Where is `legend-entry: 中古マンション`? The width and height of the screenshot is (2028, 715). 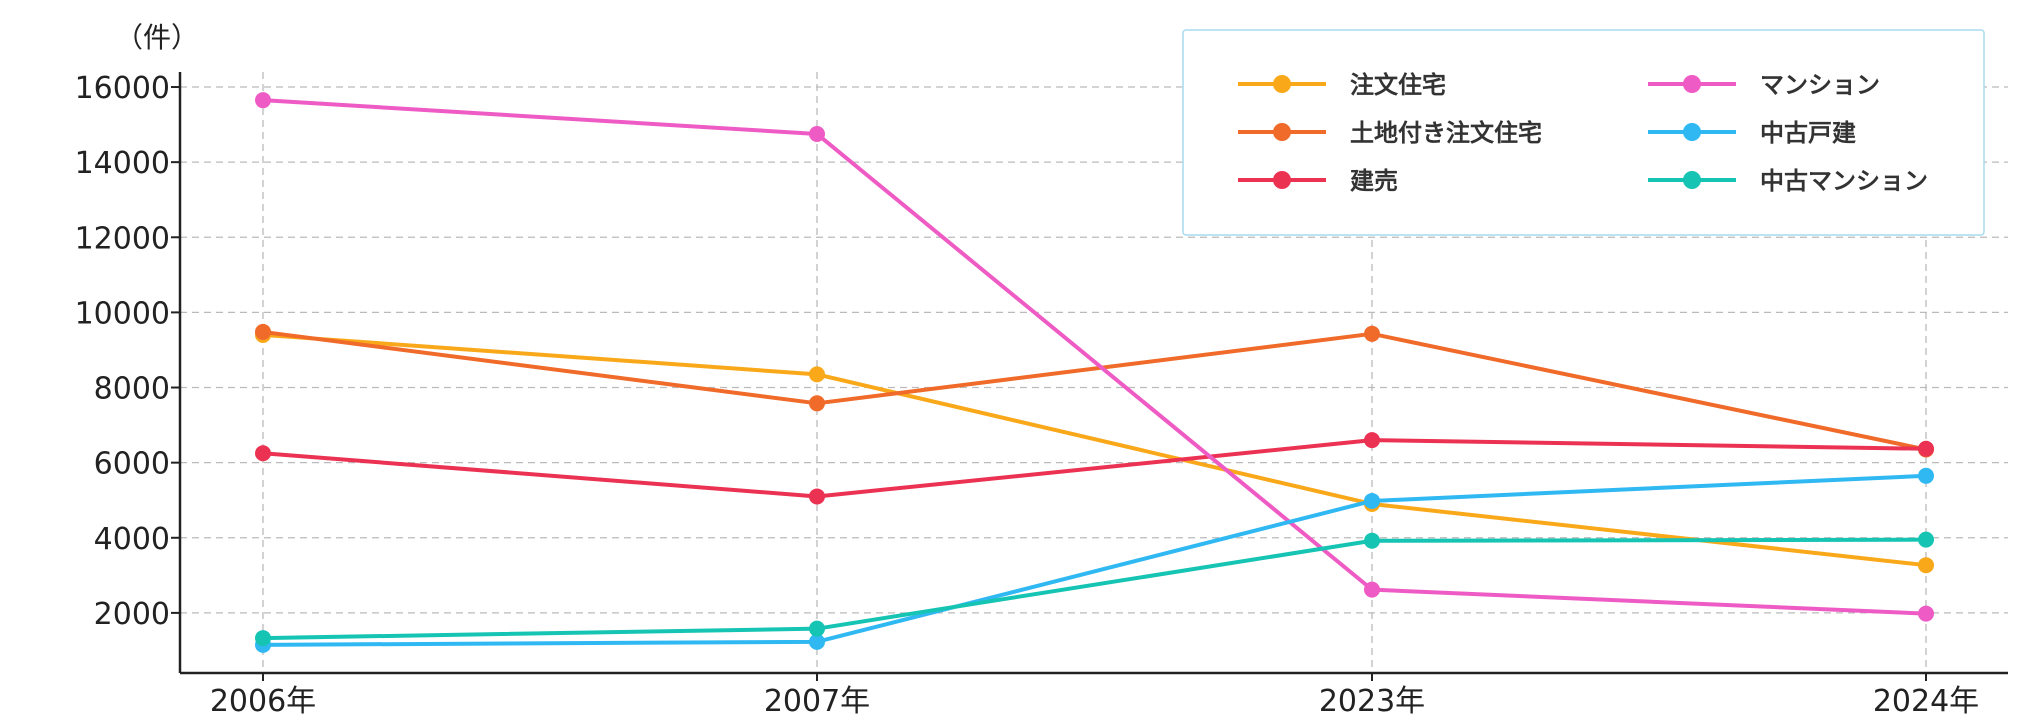 legend-entry: 中古マンション is located at coordinates (1788, 181).